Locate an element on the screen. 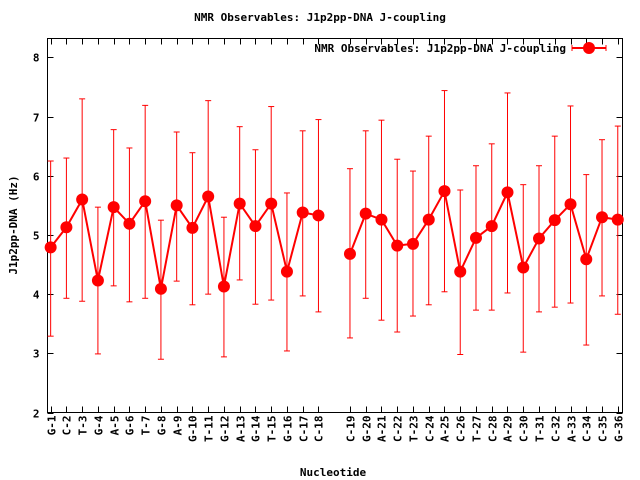  x-tick-label: T-27 is located at coordinates (477, 429).